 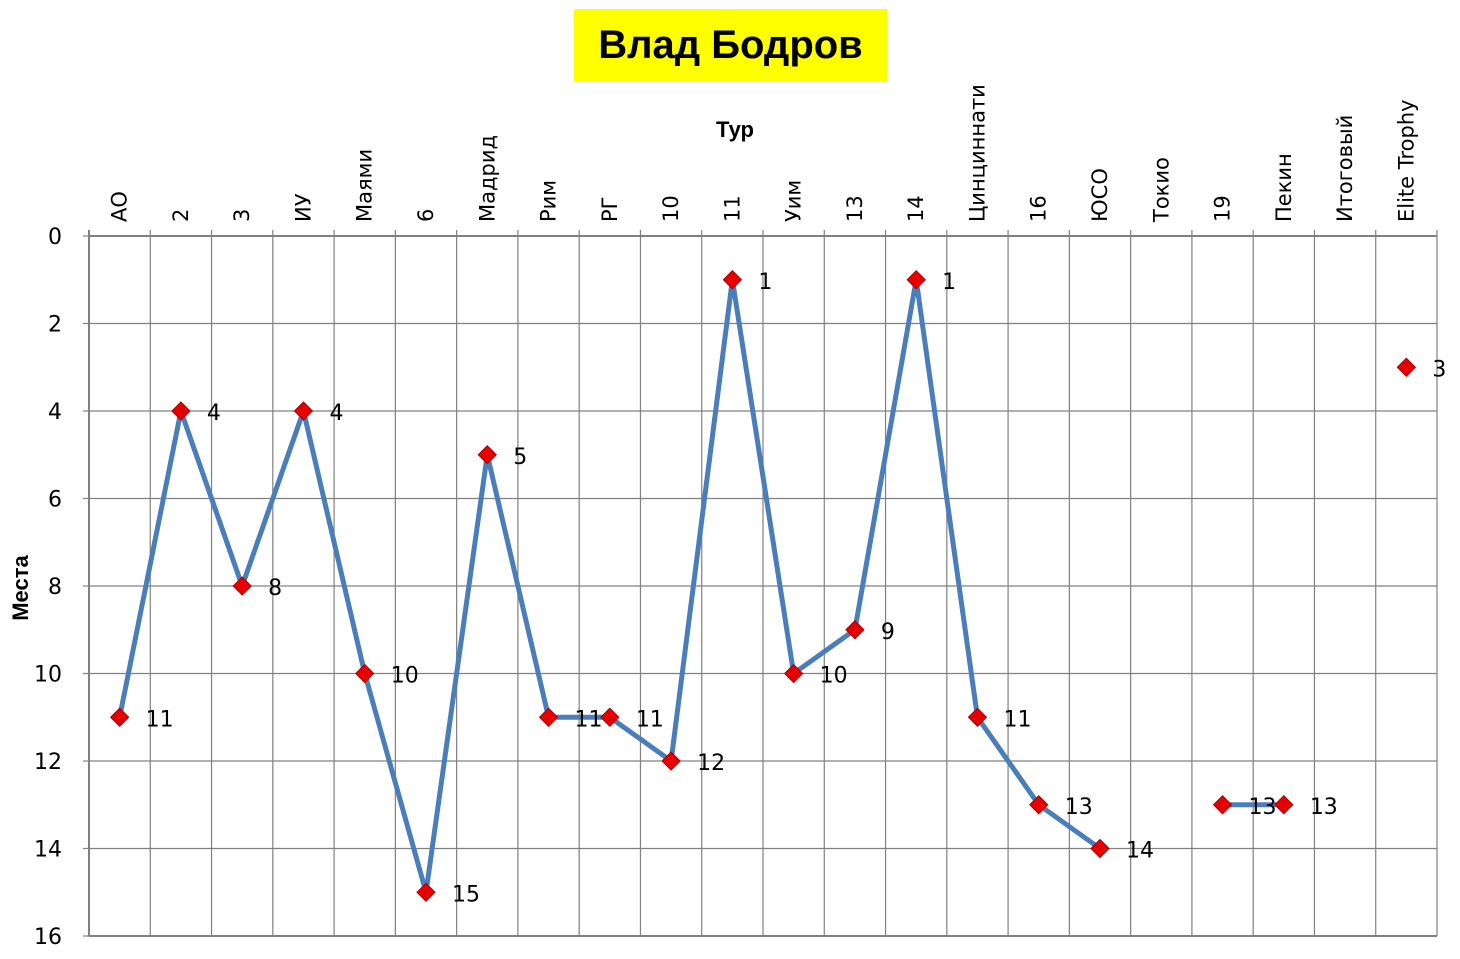 What do you see at coordinates (671, 208) in the screenshot?
I see `x-category-label: 10` at bounding box center [671, 208].